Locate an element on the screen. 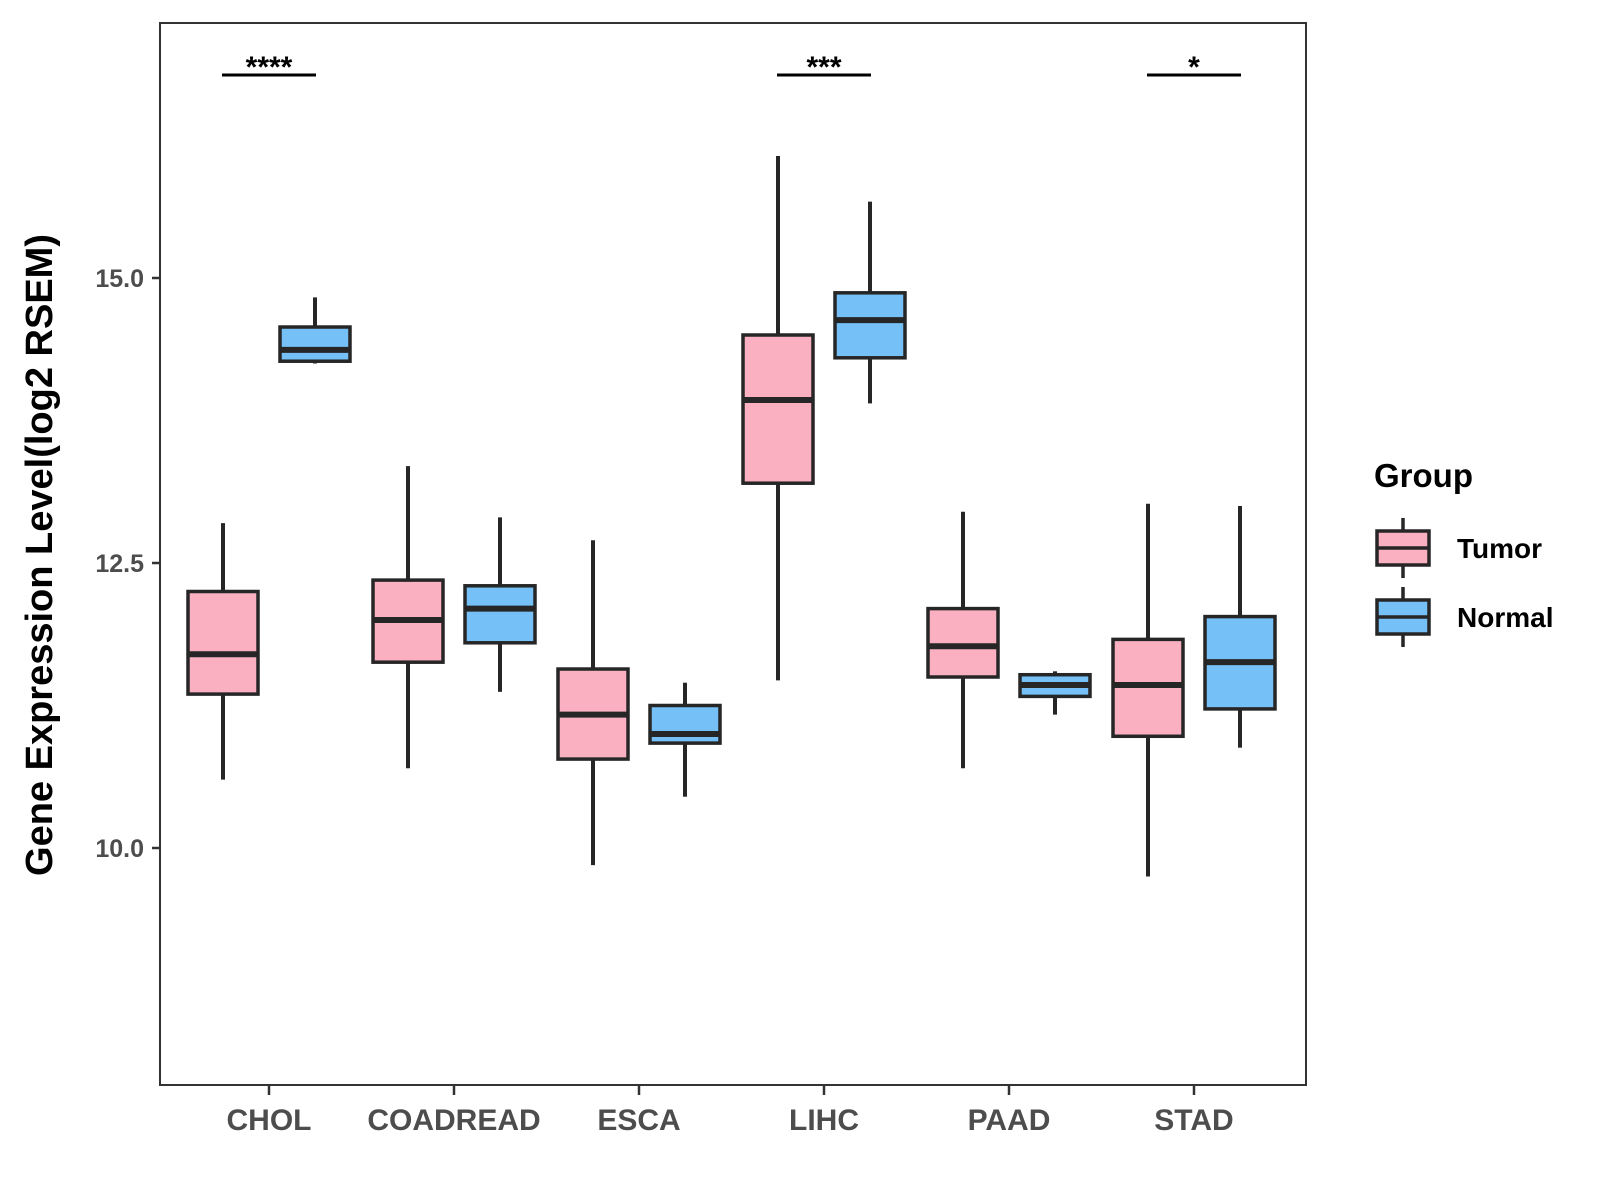  x-axis: CHOL COADREAD ESCA LIHC PAAD STAD is located at coordinates (730, 1111).